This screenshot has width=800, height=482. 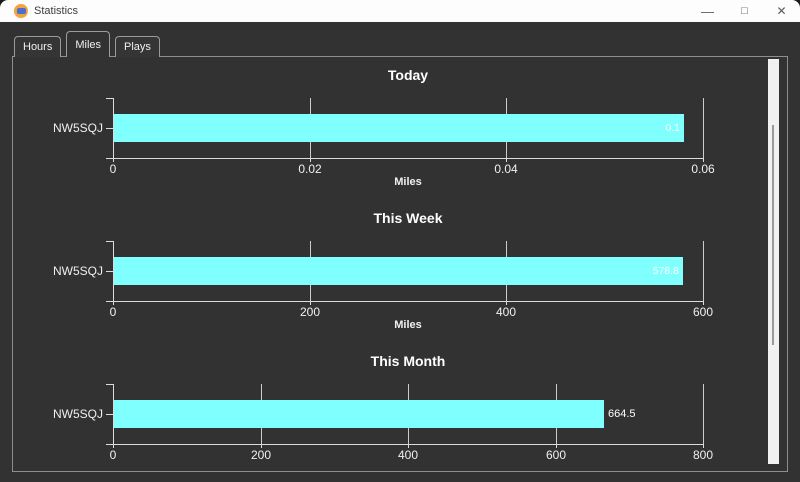 I want to click on tab-miles: Miles, so click(x=88, y=44).